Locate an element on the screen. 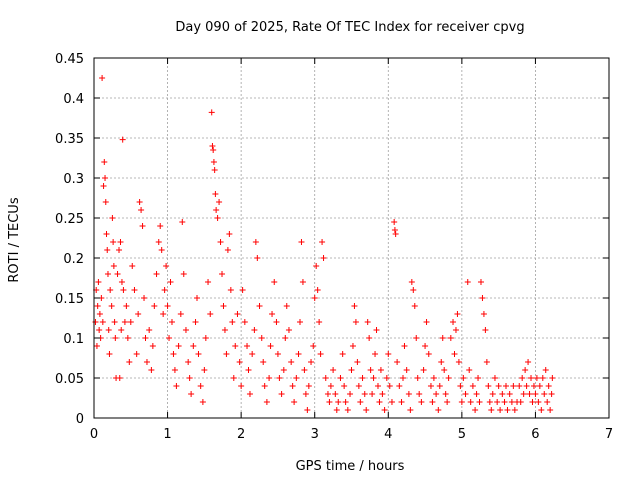 The image size is (640, 480). x-tick-label: 0 is located at coordinates (94, 434).